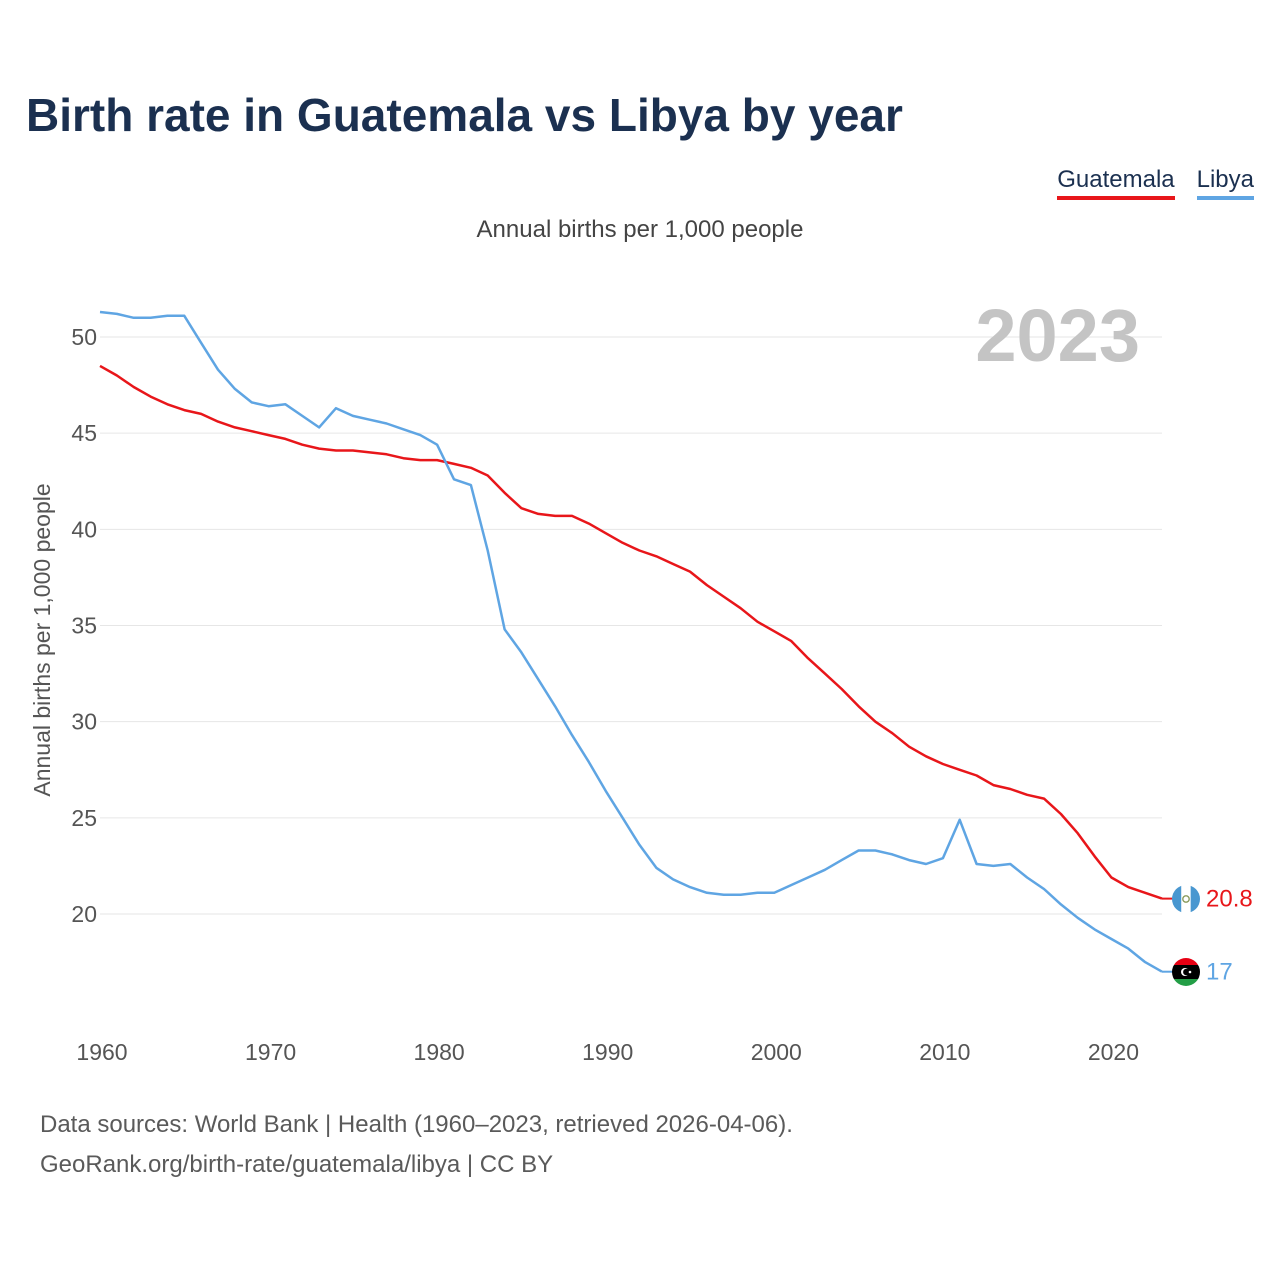 This screenshot has width=1280, height=1280. I want to click on legend-item-libya: Libya, so click(1225, 183).